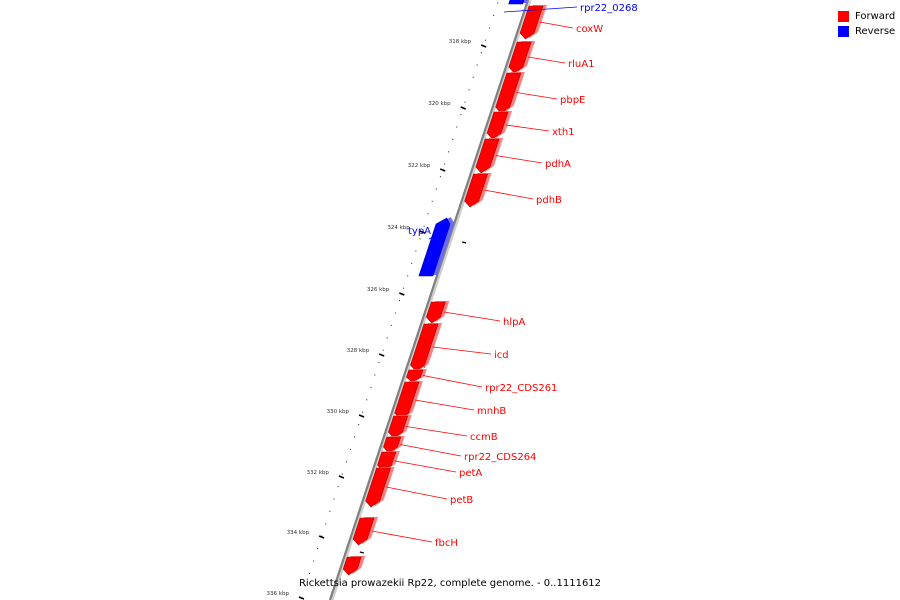 Image resolution: width=900 pixels, height=600 pixels. I want to click on tick-label: 330 kbp, so click(338, 412).